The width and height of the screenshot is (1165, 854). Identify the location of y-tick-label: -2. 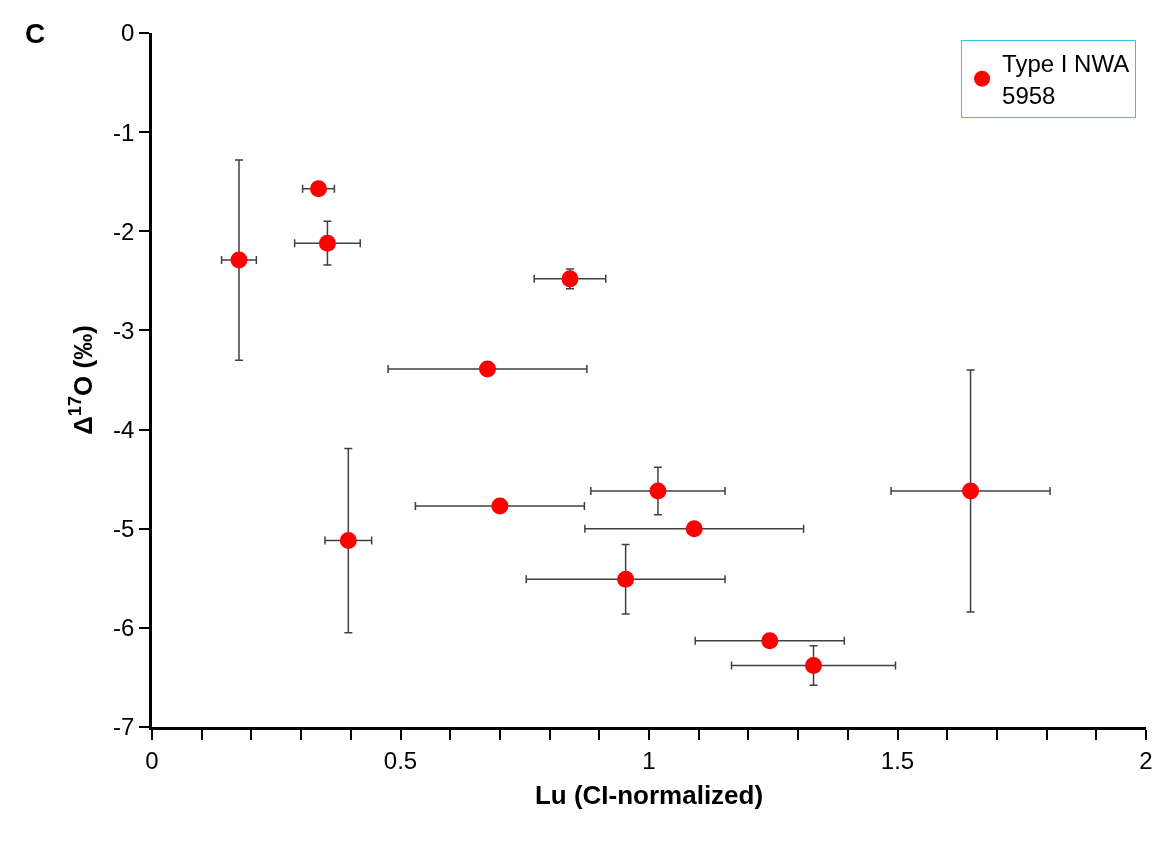
(124, 231).